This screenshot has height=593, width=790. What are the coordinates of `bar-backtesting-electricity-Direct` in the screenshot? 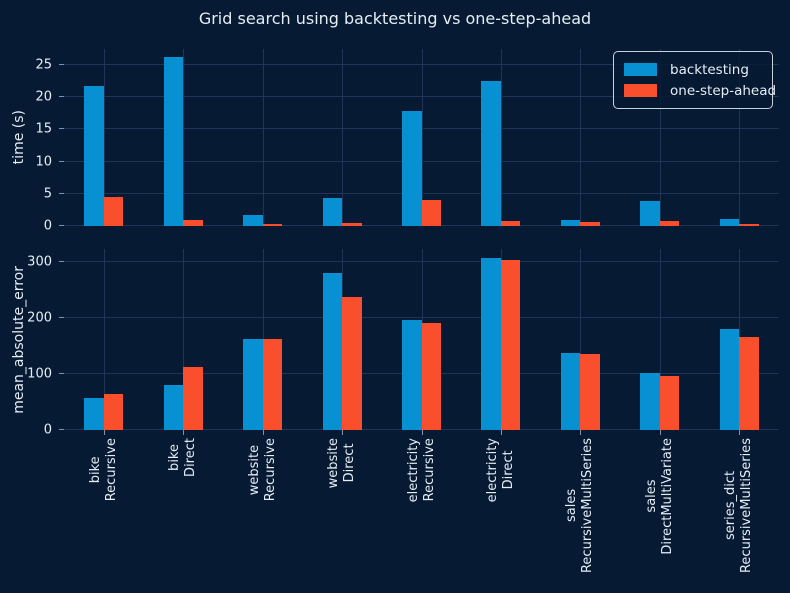 It's located at (491, 153).